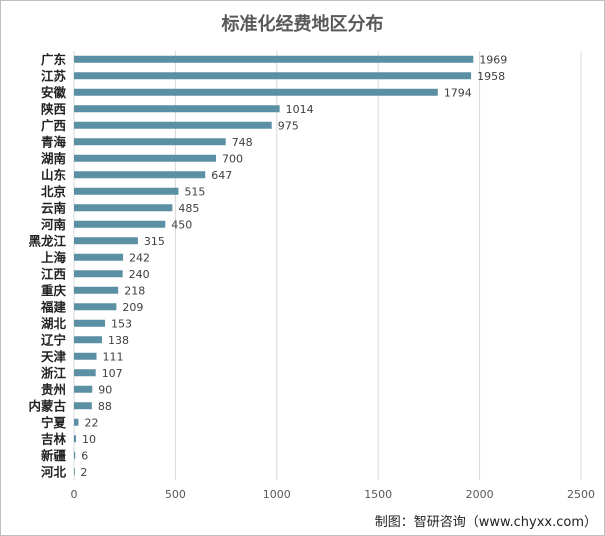  I want to click on data-label: 240, so click(139, 274).